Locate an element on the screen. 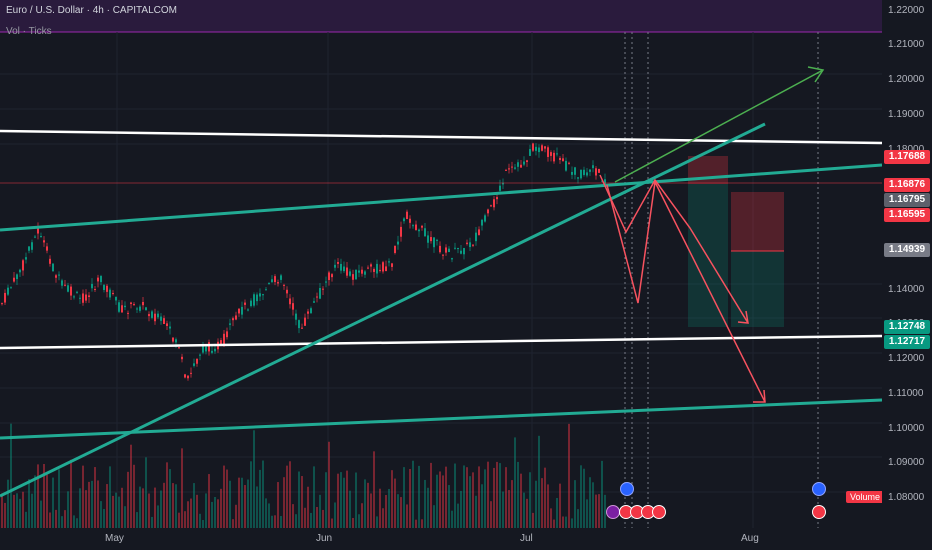  time-axis: May Jun Jul Aug is located at coordinates (441, 539).